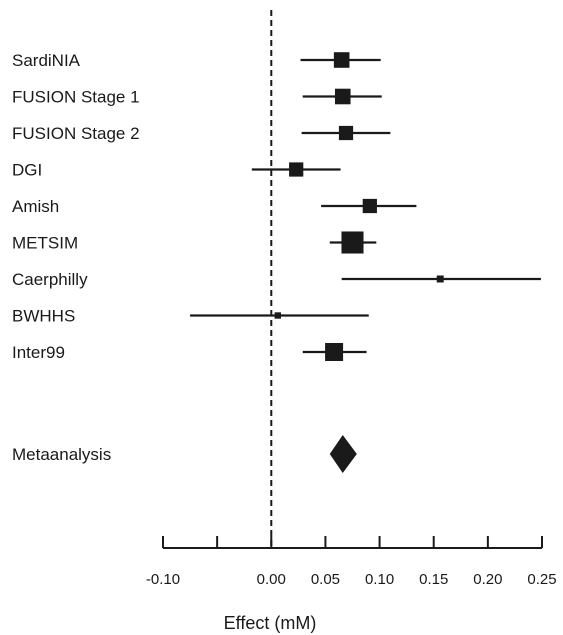 This screenshot has height=635, width=563. Describe the element at coordinates (196, 60) in the screenshot. I see `study-row: SardiNIA` at that location.